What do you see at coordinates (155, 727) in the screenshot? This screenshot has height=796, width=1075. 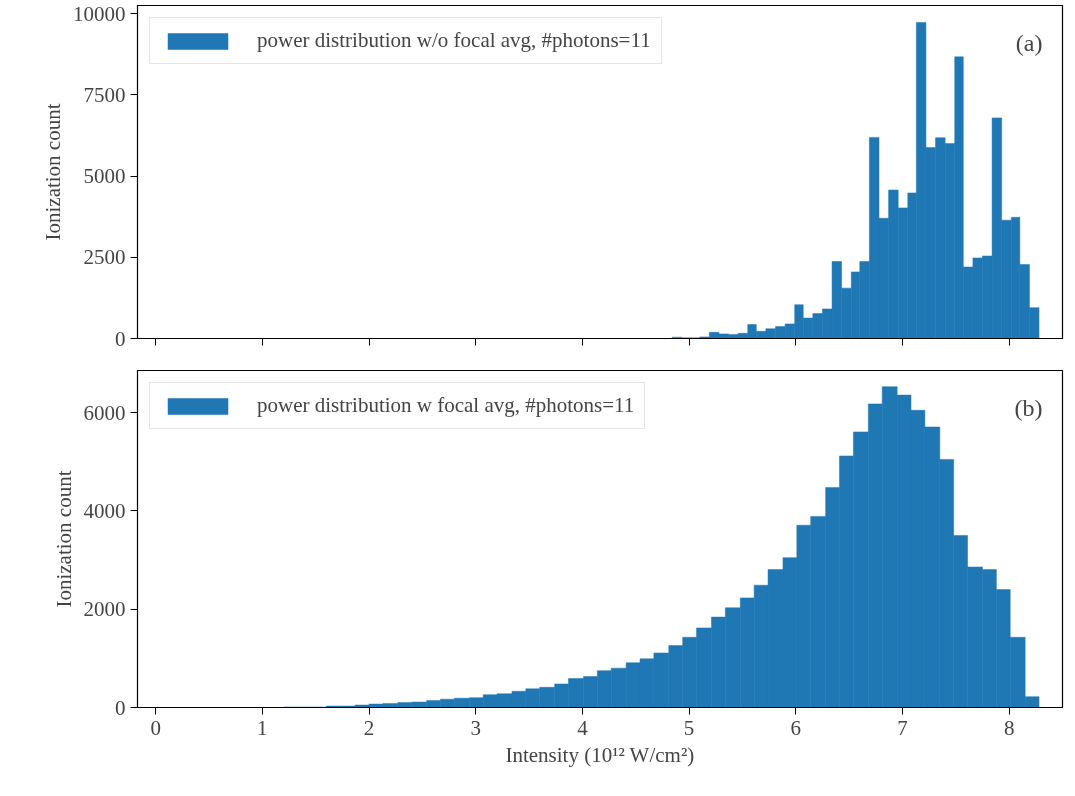 I see `x-tick-label: 0` at bounding box center [155, 727].